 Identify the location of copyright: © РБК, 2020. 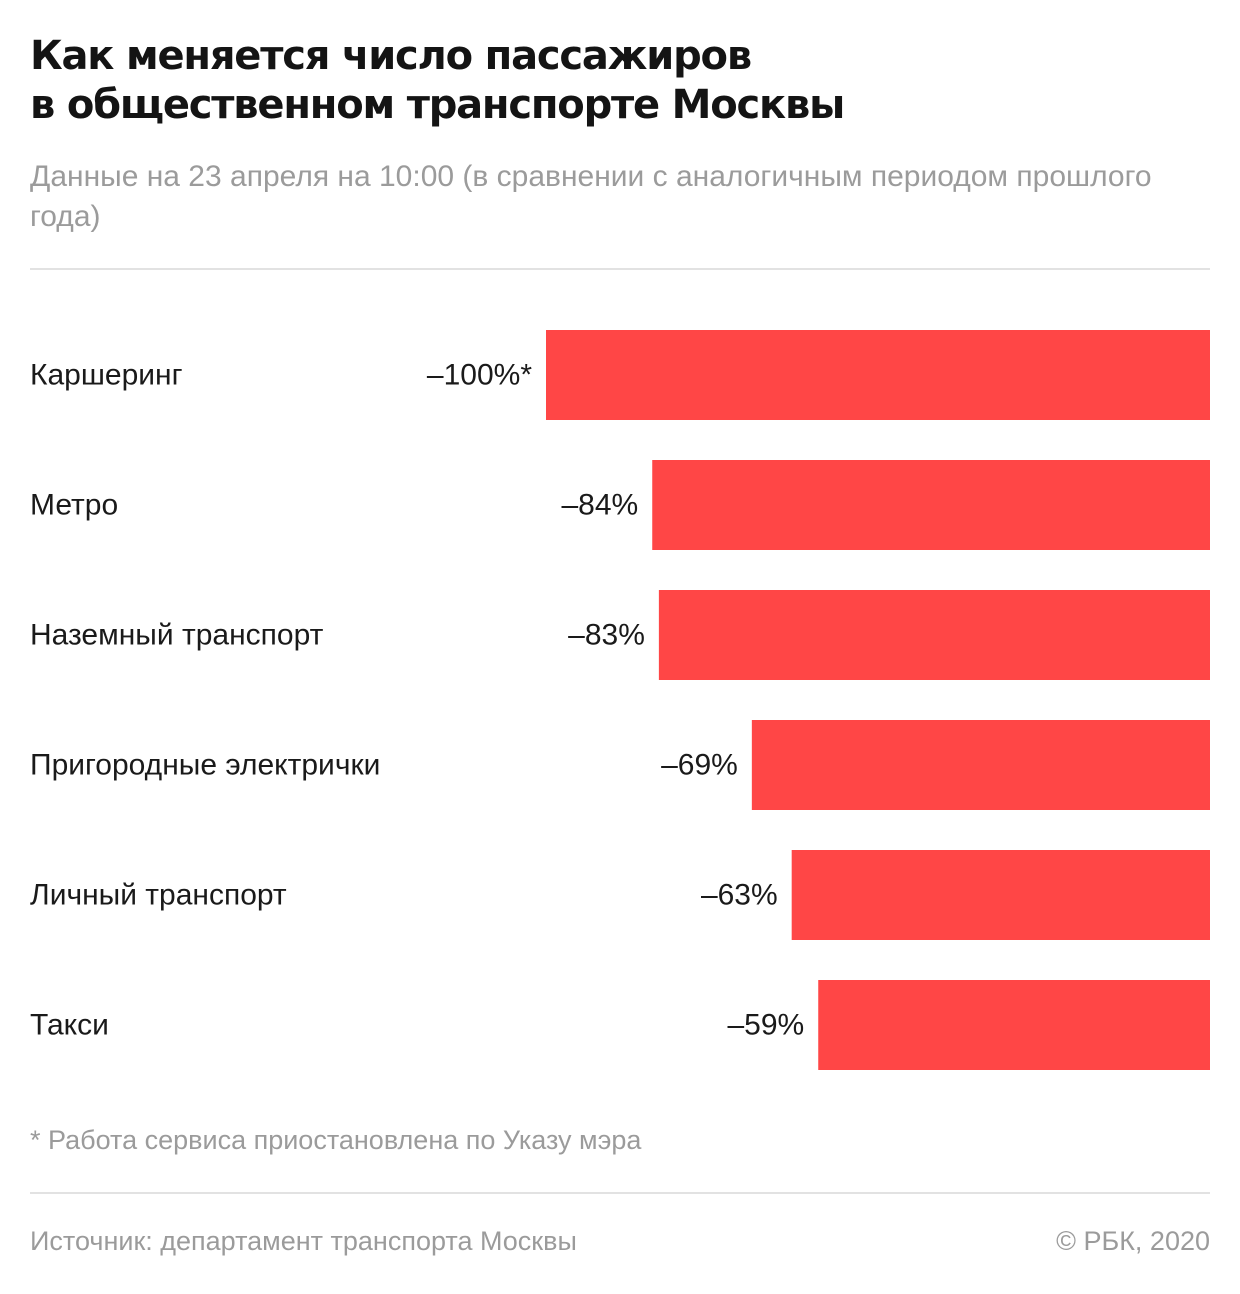
(1133, 1241).